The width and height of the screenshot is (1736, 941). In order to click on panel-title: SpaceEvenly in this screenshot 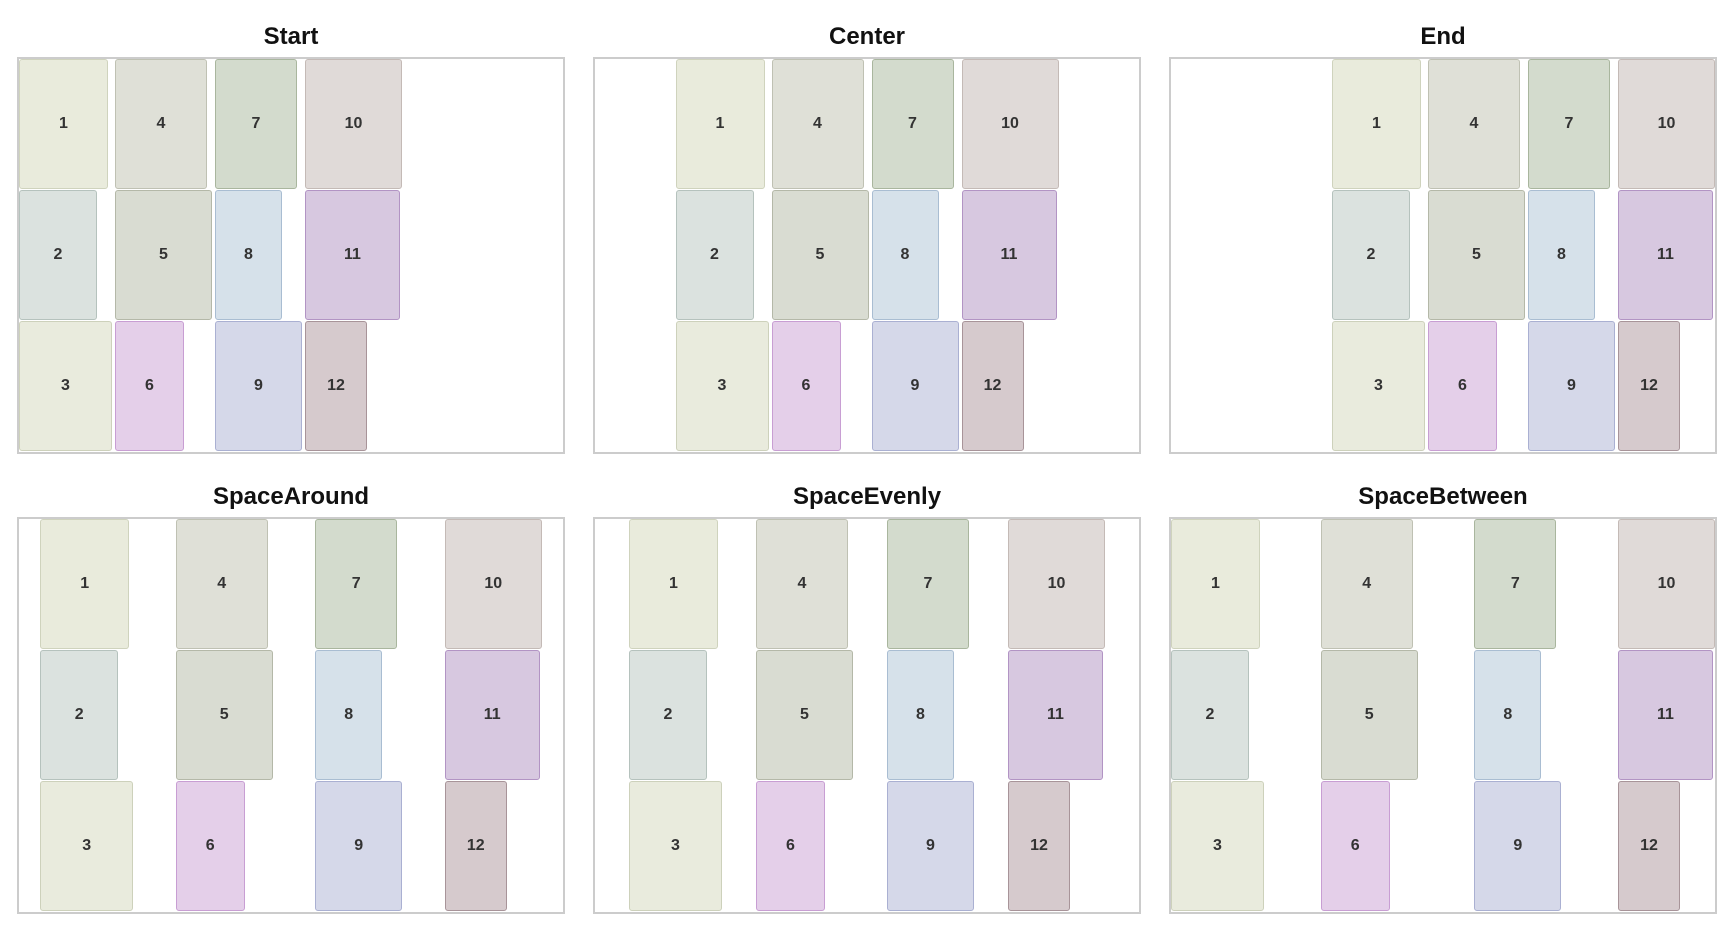, I will do `click(867, 496)`.